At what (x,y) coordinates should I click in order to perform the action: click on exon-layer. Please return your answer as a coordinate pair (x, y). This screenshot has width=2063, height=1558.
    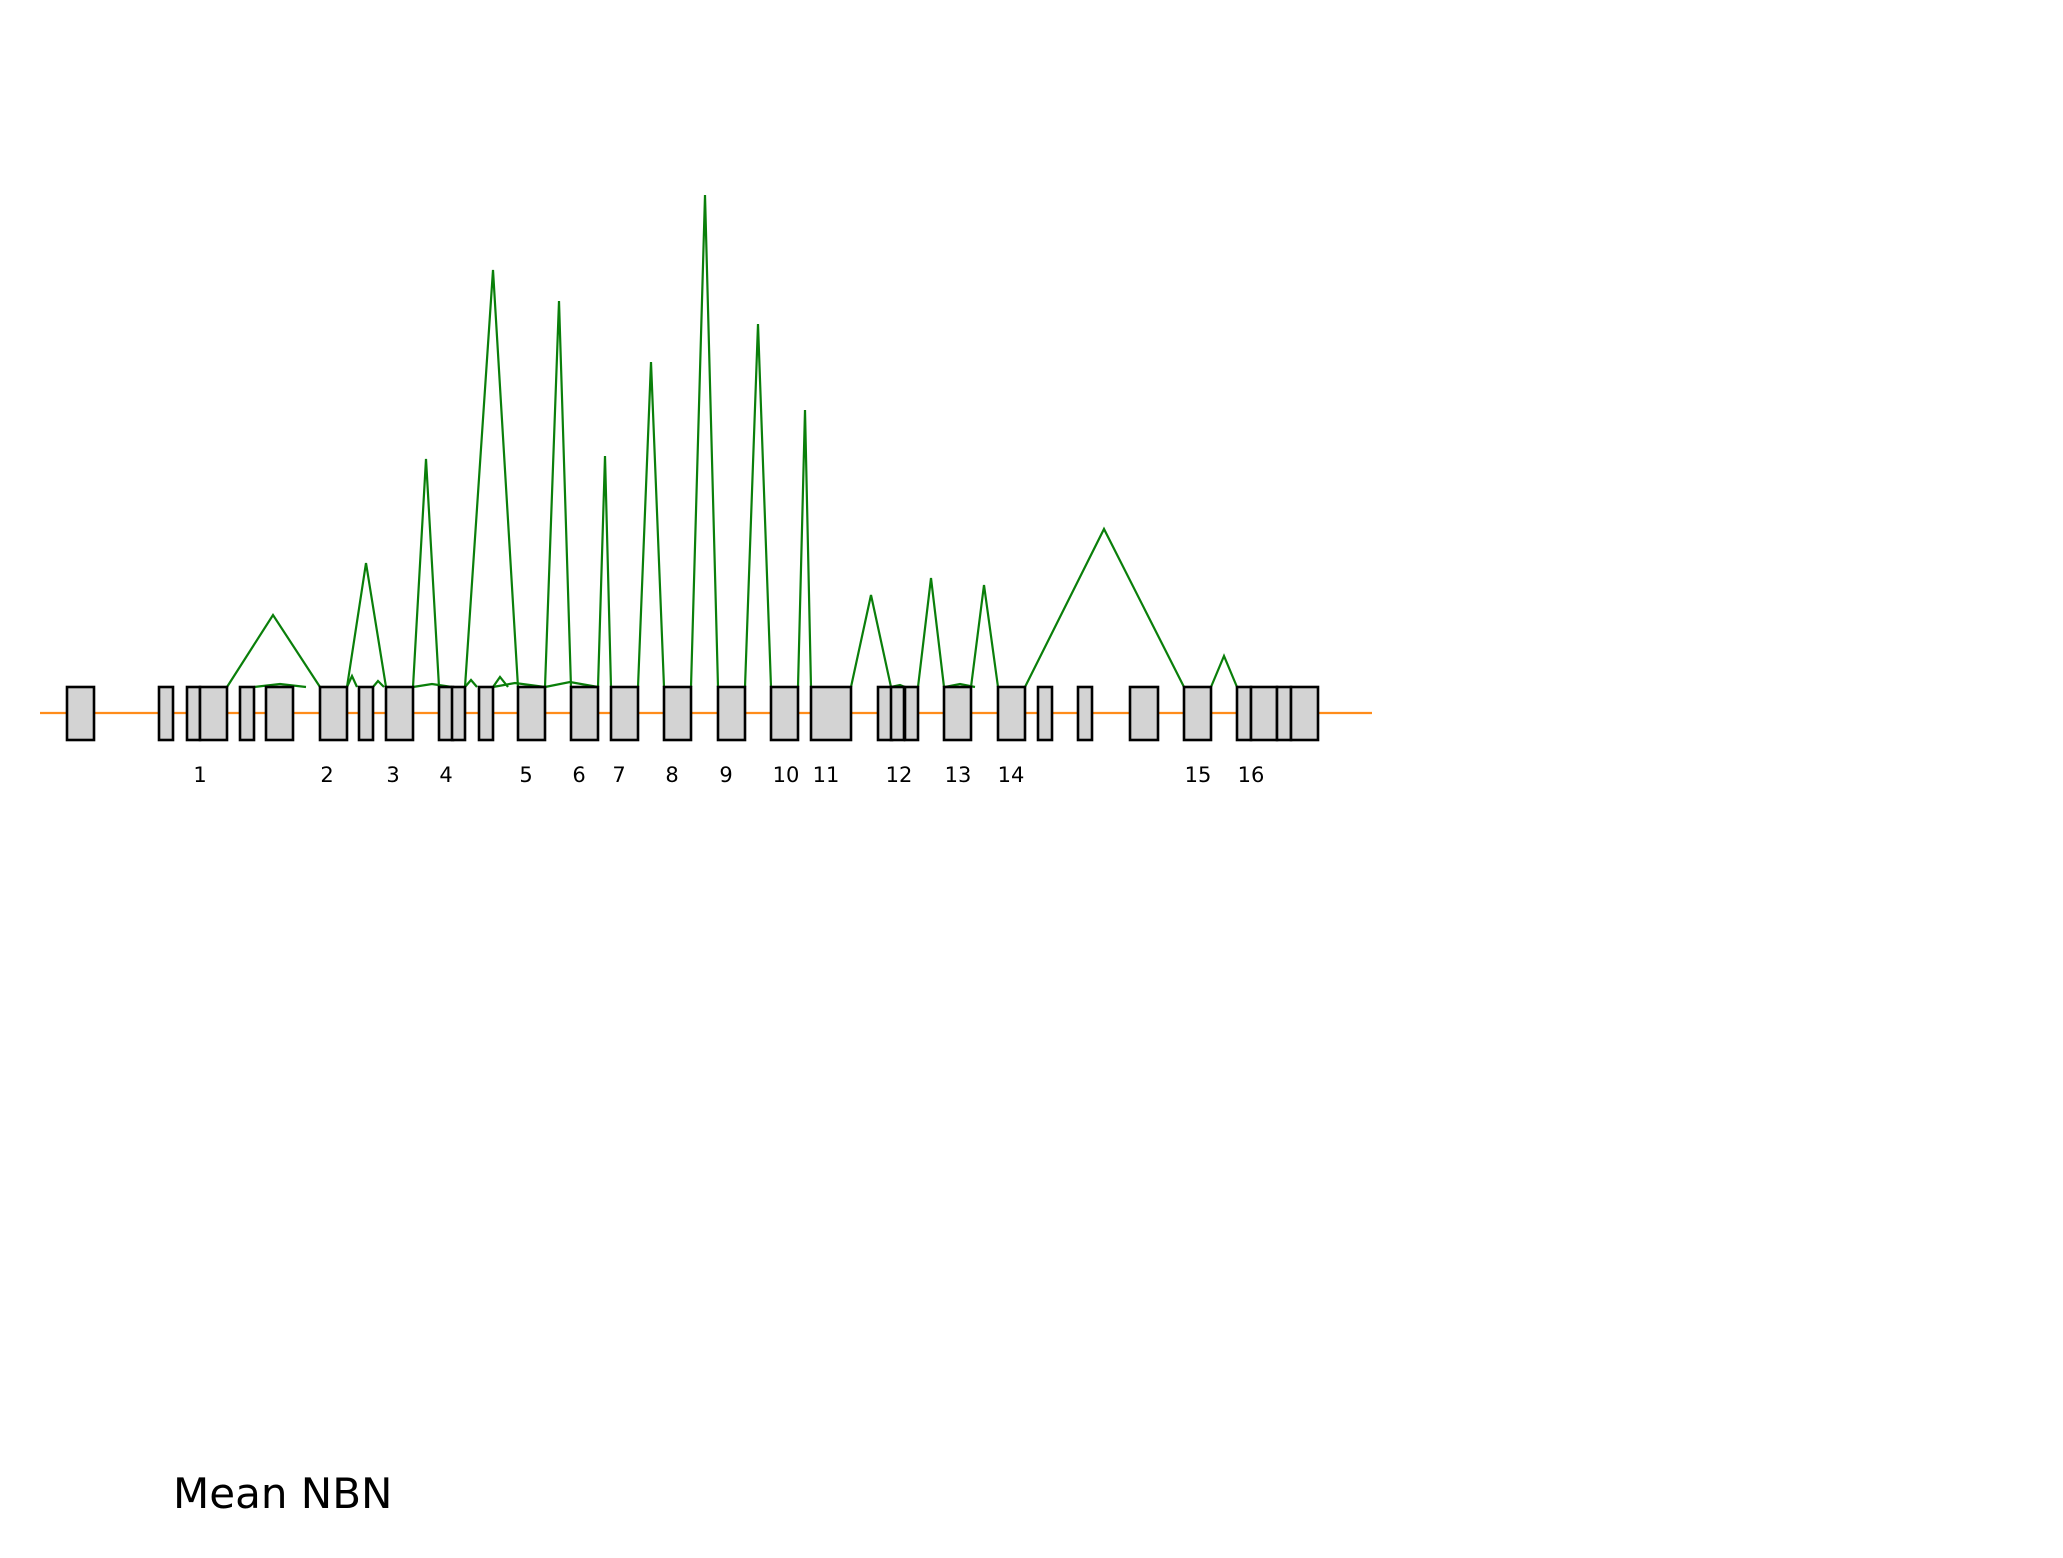
    Looking at the image, I should click on (692, 713).